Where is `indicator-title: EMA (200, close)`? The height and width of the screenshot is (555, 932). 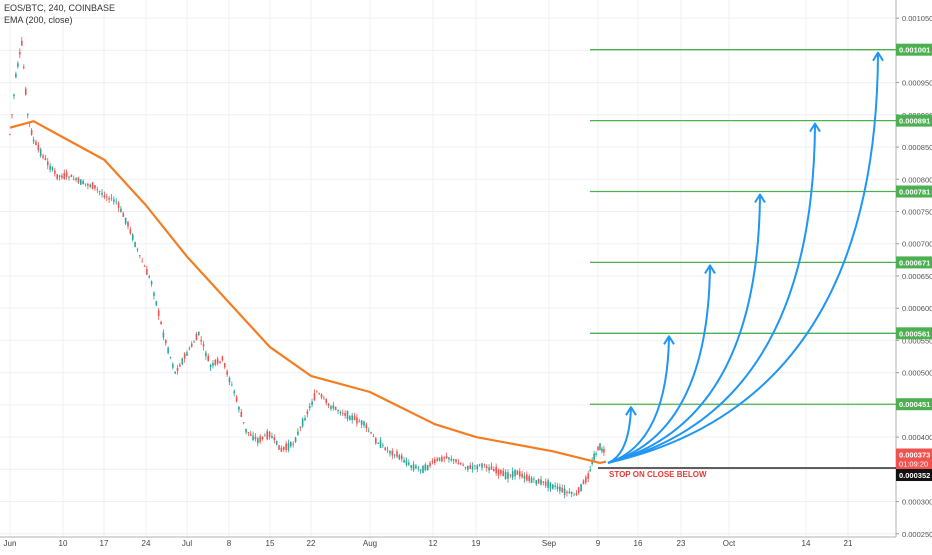
indicator-title: EMA (200, close) is located at coordinates (38, 20).